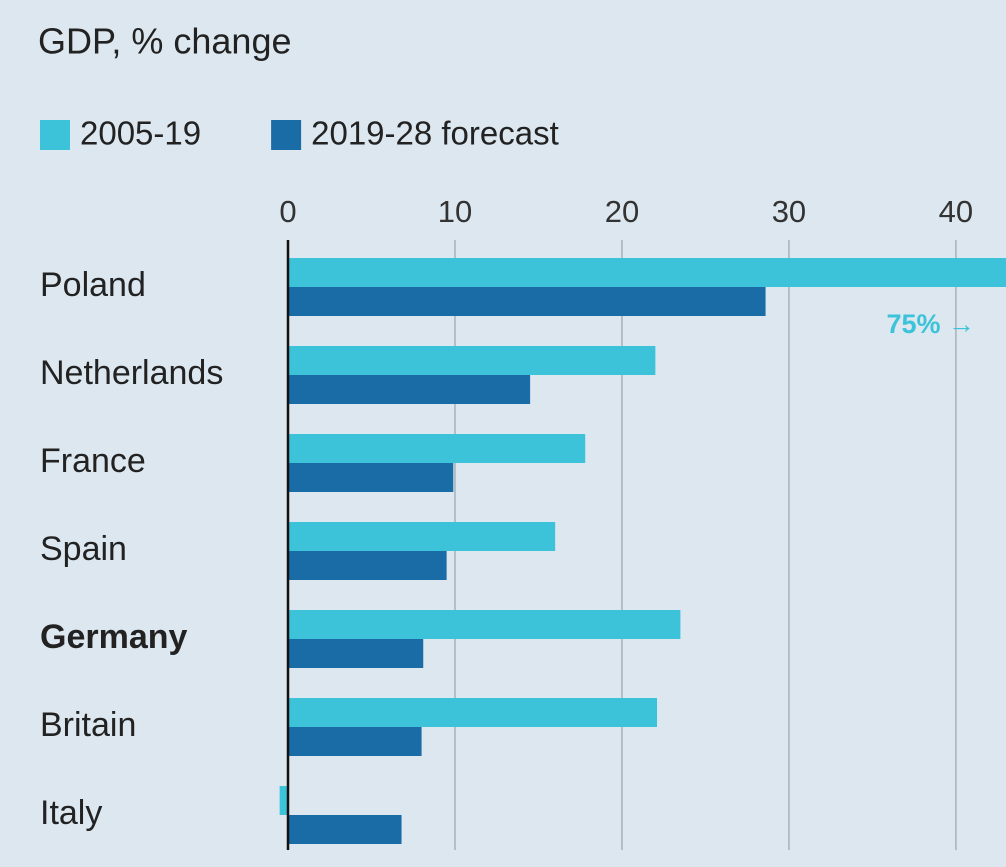  I want to click on chart-title: GDP, % change, so click(165, 41).